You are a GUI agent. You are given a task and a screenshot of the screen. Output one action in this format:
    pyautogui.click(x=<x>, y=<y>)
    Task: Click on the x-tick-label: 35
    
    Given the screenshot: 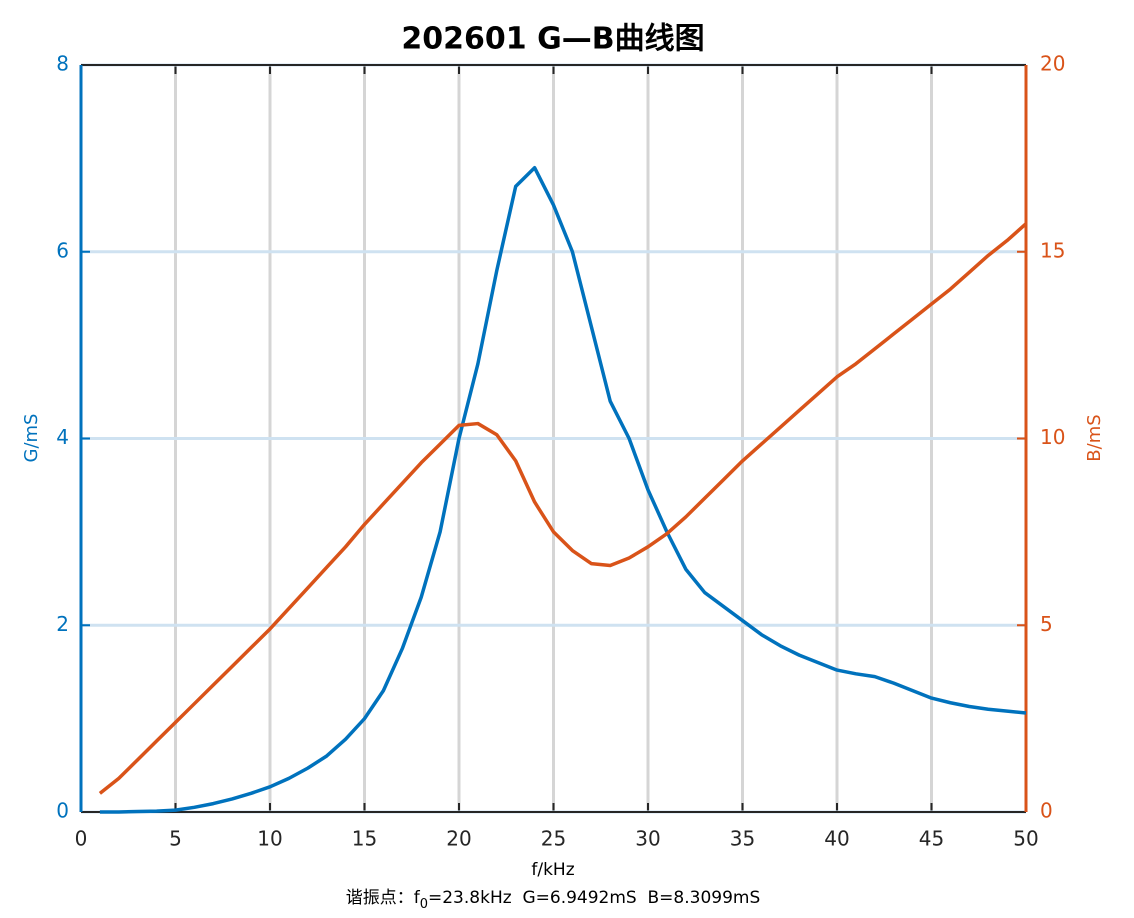 What is the action you would take?
    pyautogui.click(x=742, y=839)
    